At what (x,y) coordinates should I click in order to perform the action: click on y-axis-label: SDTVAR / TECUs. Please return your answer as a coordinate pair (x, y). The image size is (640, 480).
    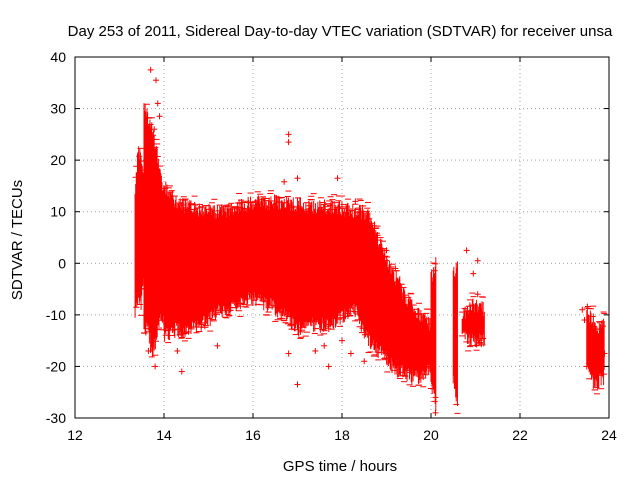
    Looking at the image, I should click on (17, 240).